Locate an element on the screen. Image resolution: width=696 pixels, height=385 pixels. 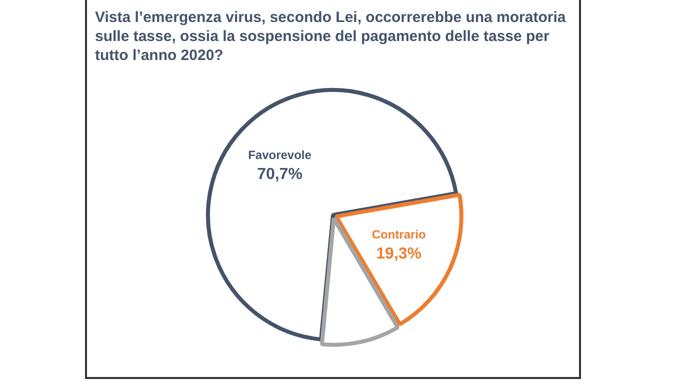
data-label: 19,3% is located at coordinates (399, 254).